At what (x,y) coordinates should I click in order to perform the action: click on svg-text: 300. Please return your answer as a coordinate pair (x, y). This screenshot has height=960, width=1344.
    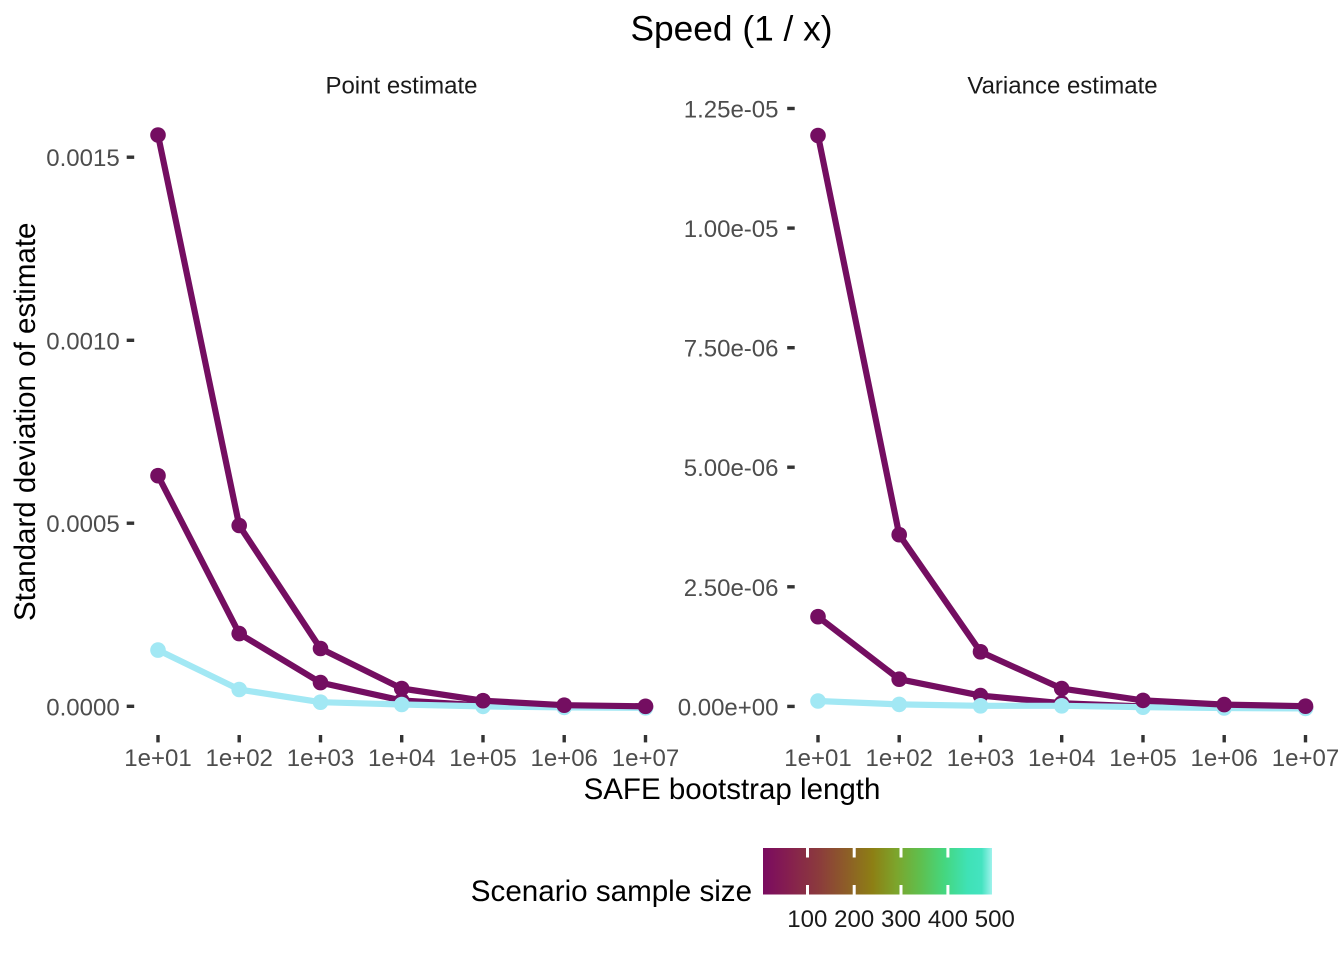
    Looking at the image, I should click on (901, 919).